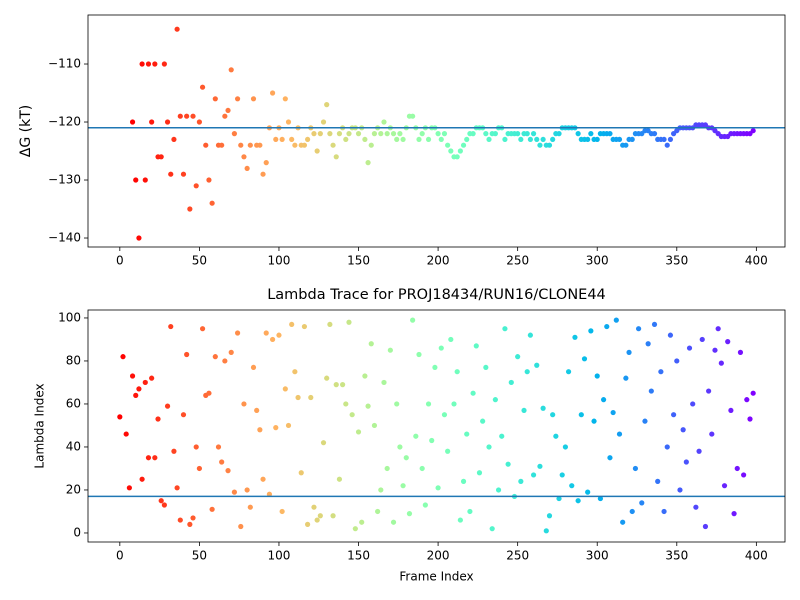 This screenshot has width=800, height=600. What do you see at coordinates (436, 577) in the screenshot?
I see `x-axis-label: Frame Index` at bounding box center [436, 577].